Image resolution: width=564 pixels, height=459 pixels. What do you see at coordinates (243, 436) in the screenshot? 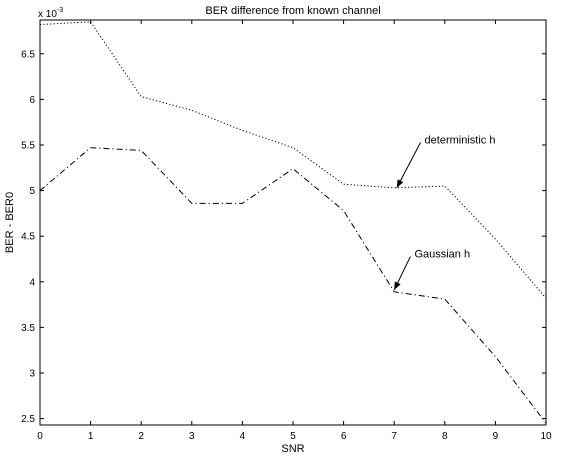
I see `x-tick-label: 4` at bounding box center [243, 436].